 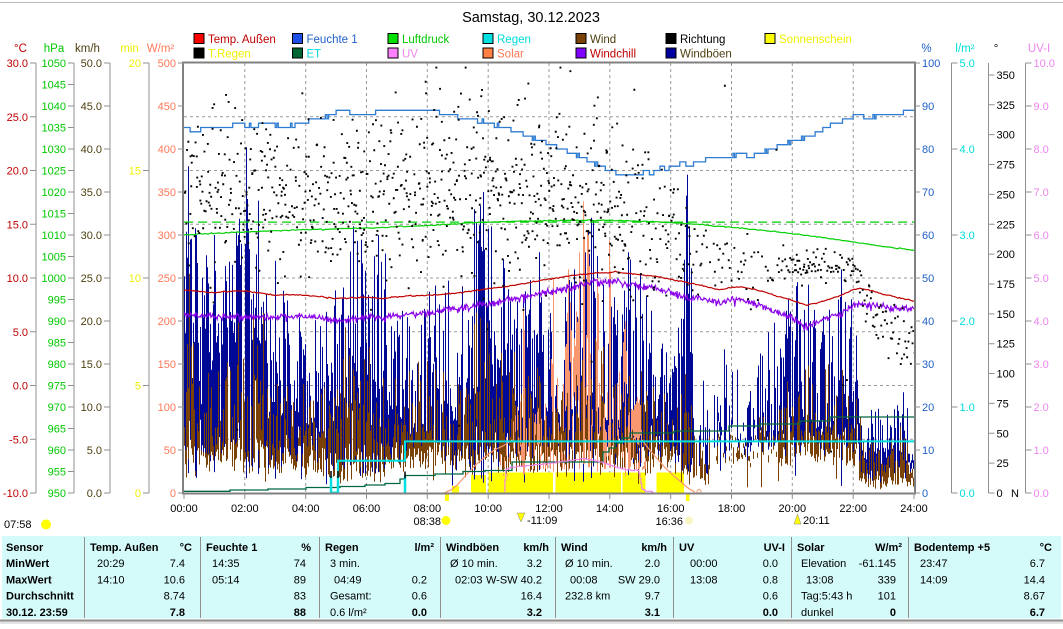 What do you see at coordinates (1003, 464) in the screenshot?
I see `svg-text: 25` at bounding box center [1003, 464].